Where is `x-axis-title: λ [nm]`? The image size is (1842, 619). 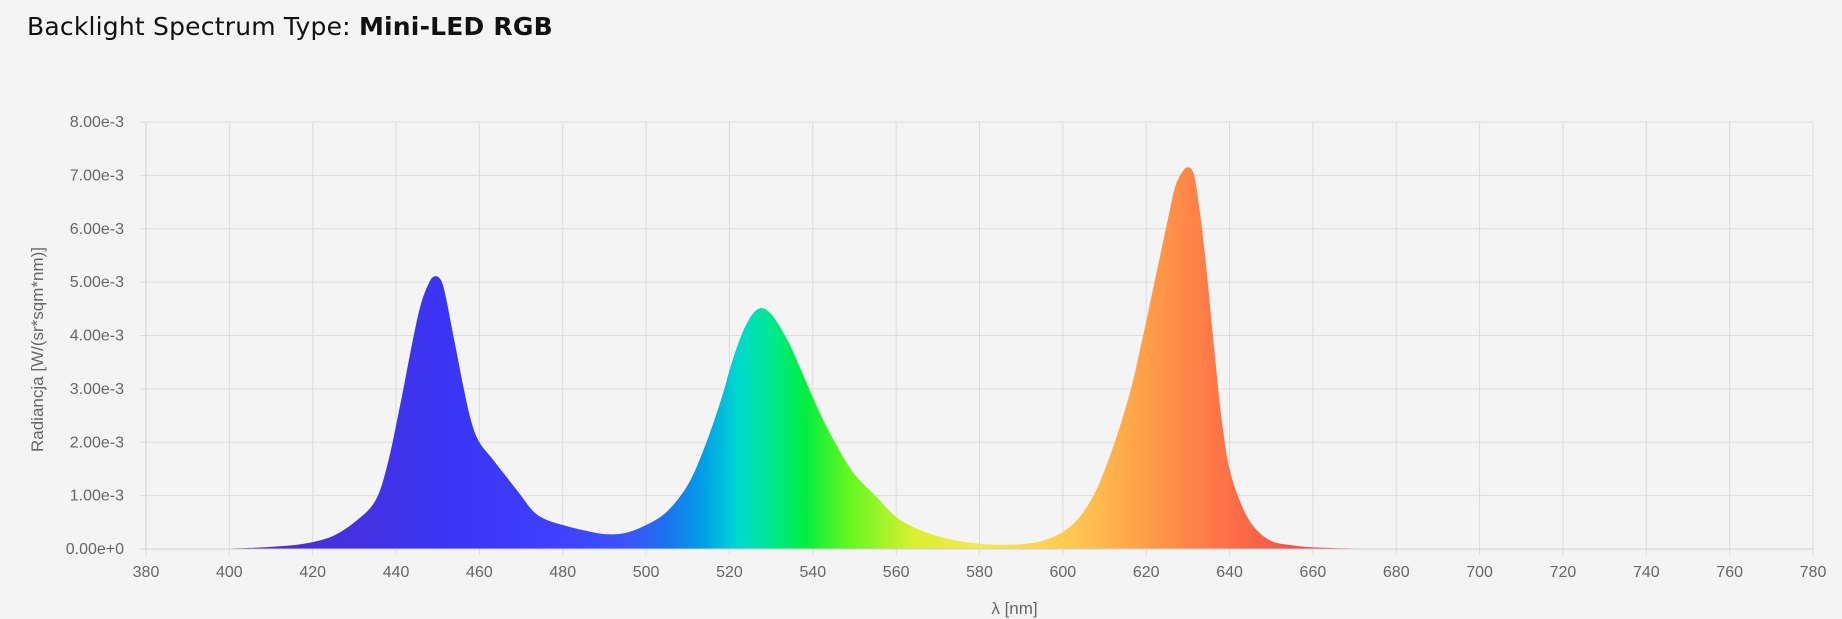
x-axis-title: λ [nm] is located at coordinates (1014, 608).